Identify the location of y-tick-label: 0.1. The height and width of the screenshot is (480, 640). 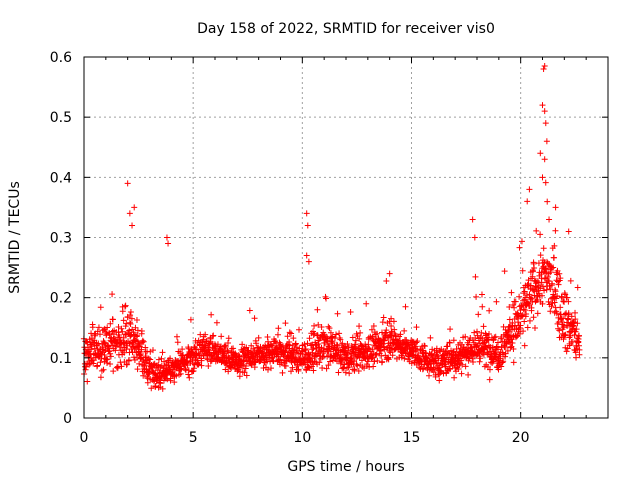
(61, 359).